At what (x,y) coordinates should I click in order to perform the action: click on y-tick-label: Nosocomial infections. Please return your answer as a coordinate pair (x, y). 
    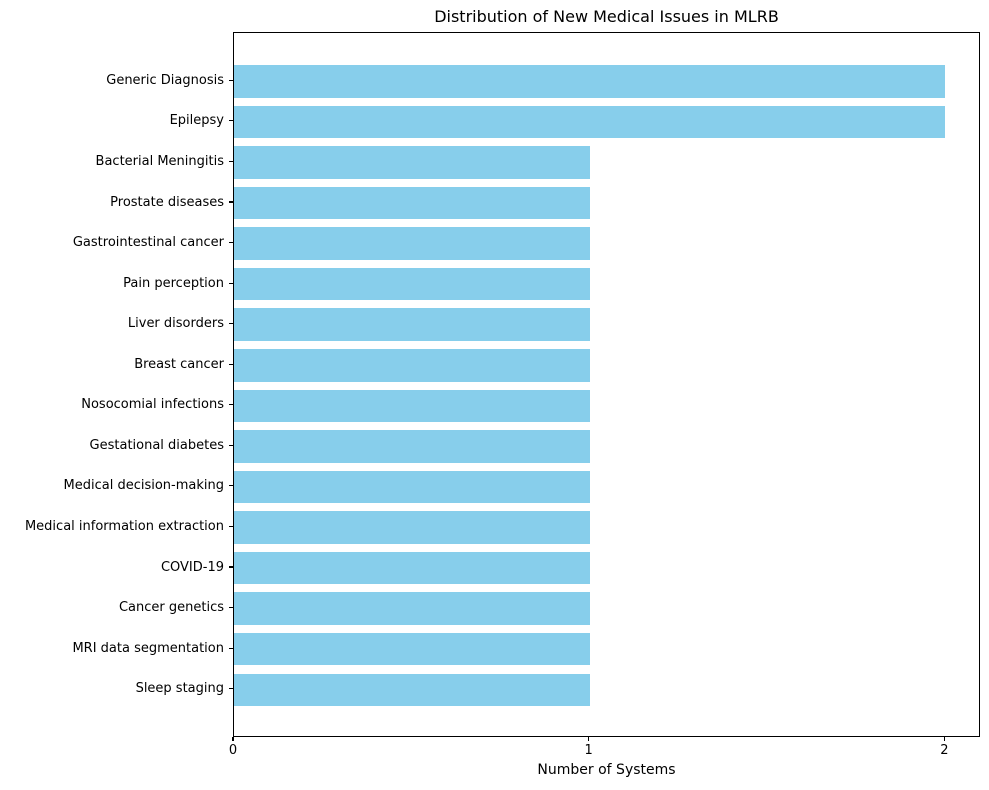
    Looking at the image, I should click on (152, 405).